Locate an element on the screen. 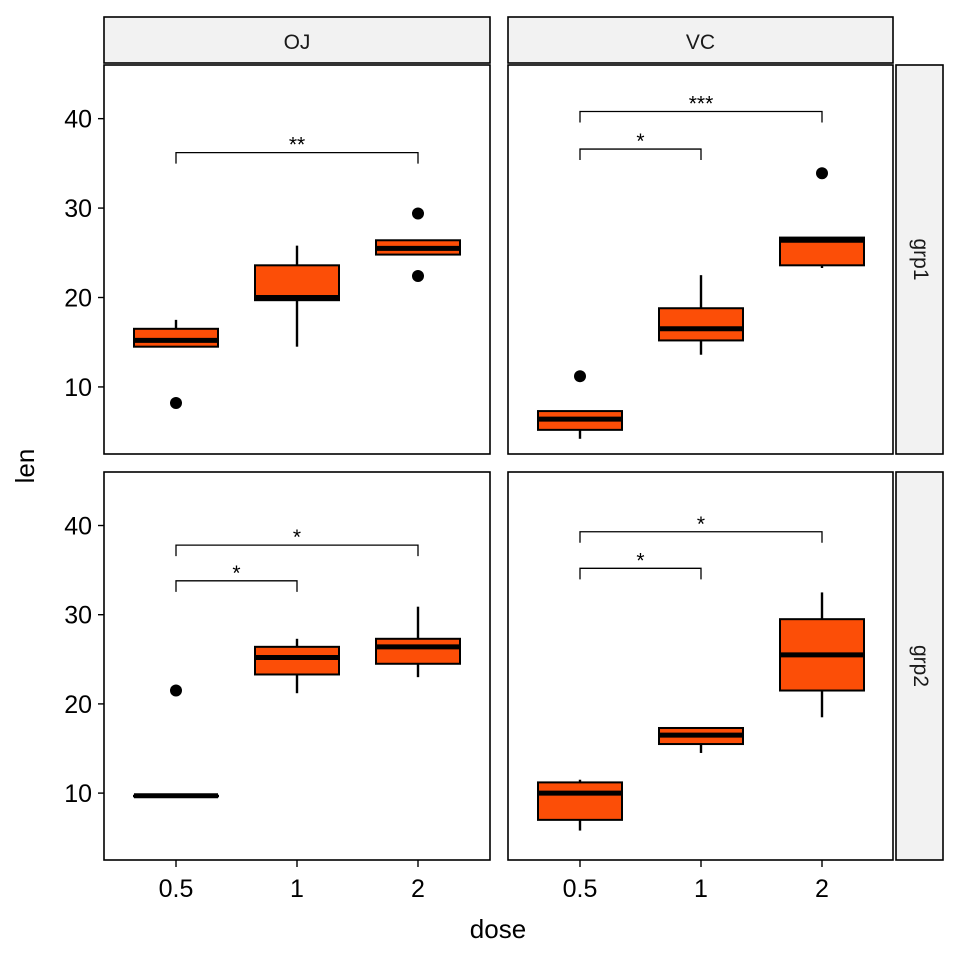  facet-strip-oj: OJ is located at coordinates (297, 40).